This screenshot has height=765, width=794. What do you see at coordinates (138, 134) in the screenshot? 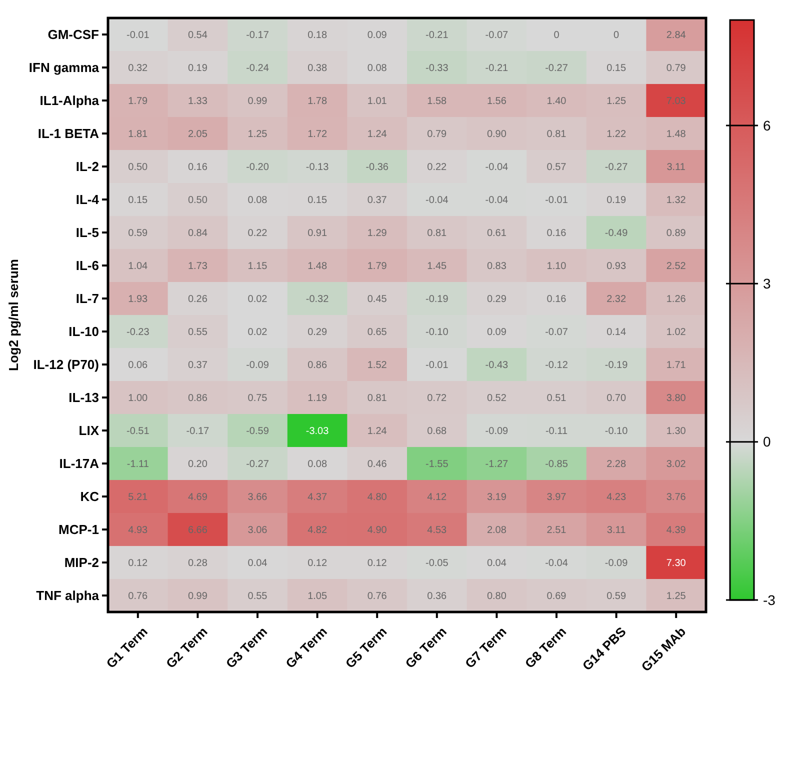
I see `data-label: 1.81` at bounding box center [138, 134].